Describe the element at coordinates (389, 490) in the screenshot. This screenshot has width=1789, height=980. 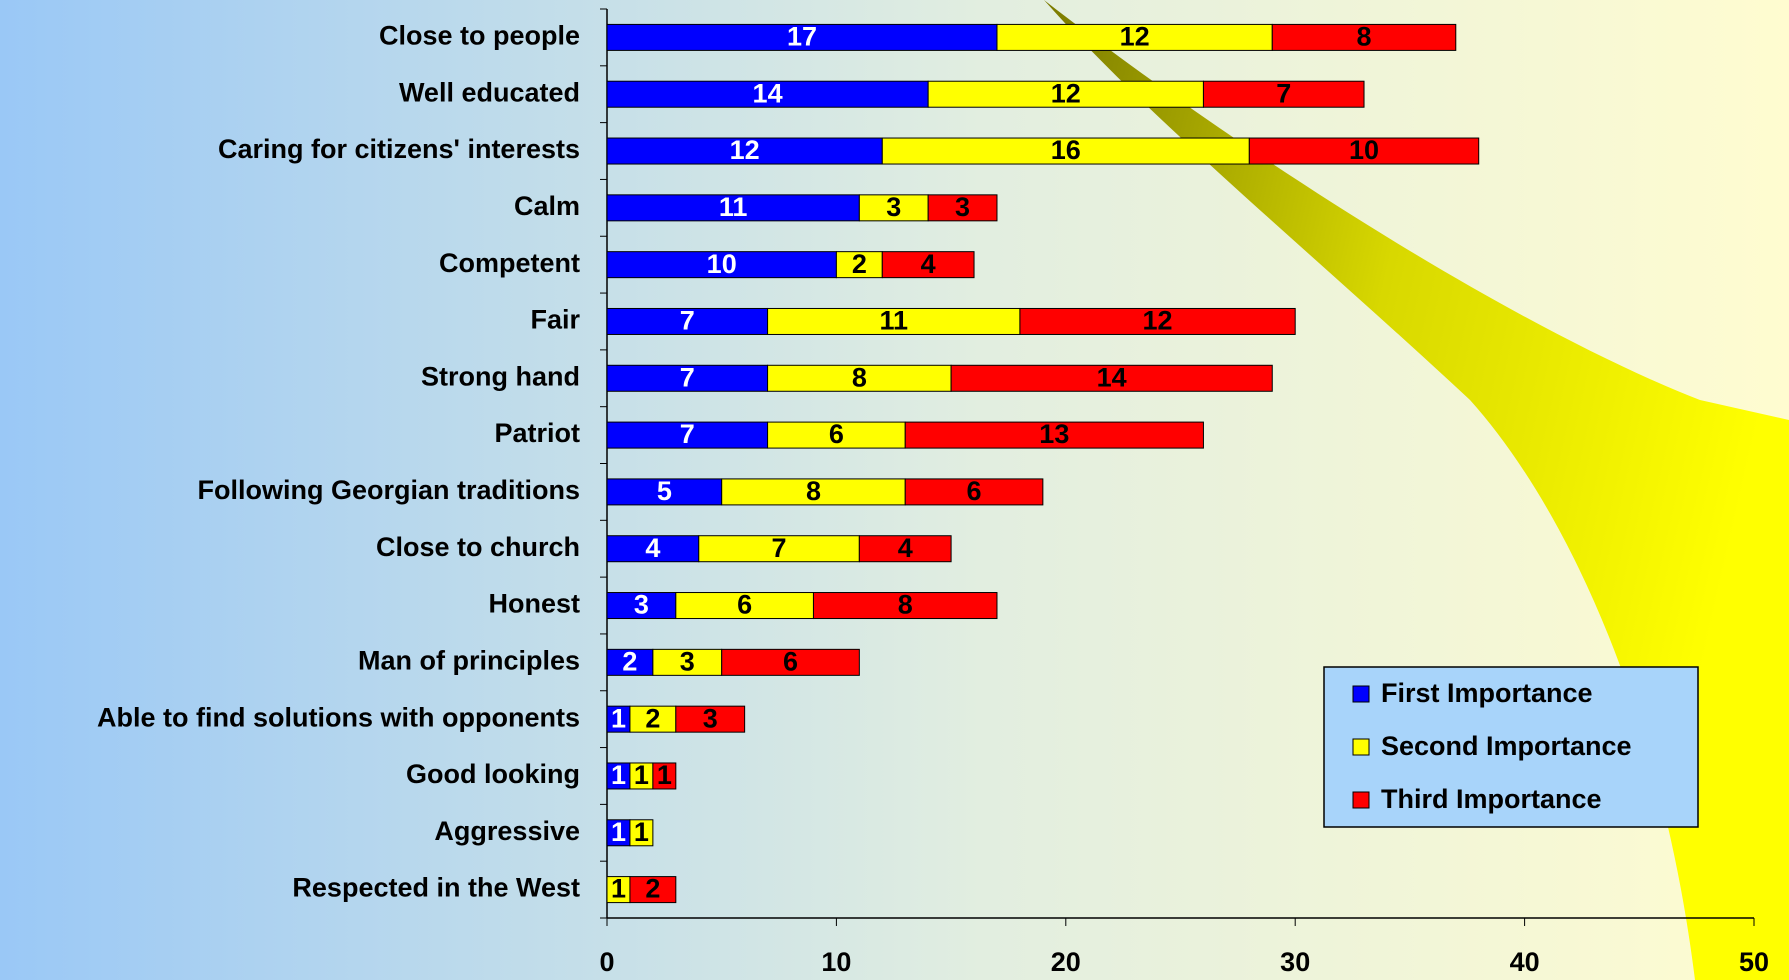
I see `category-label: Following Georgian traditions` at that location.